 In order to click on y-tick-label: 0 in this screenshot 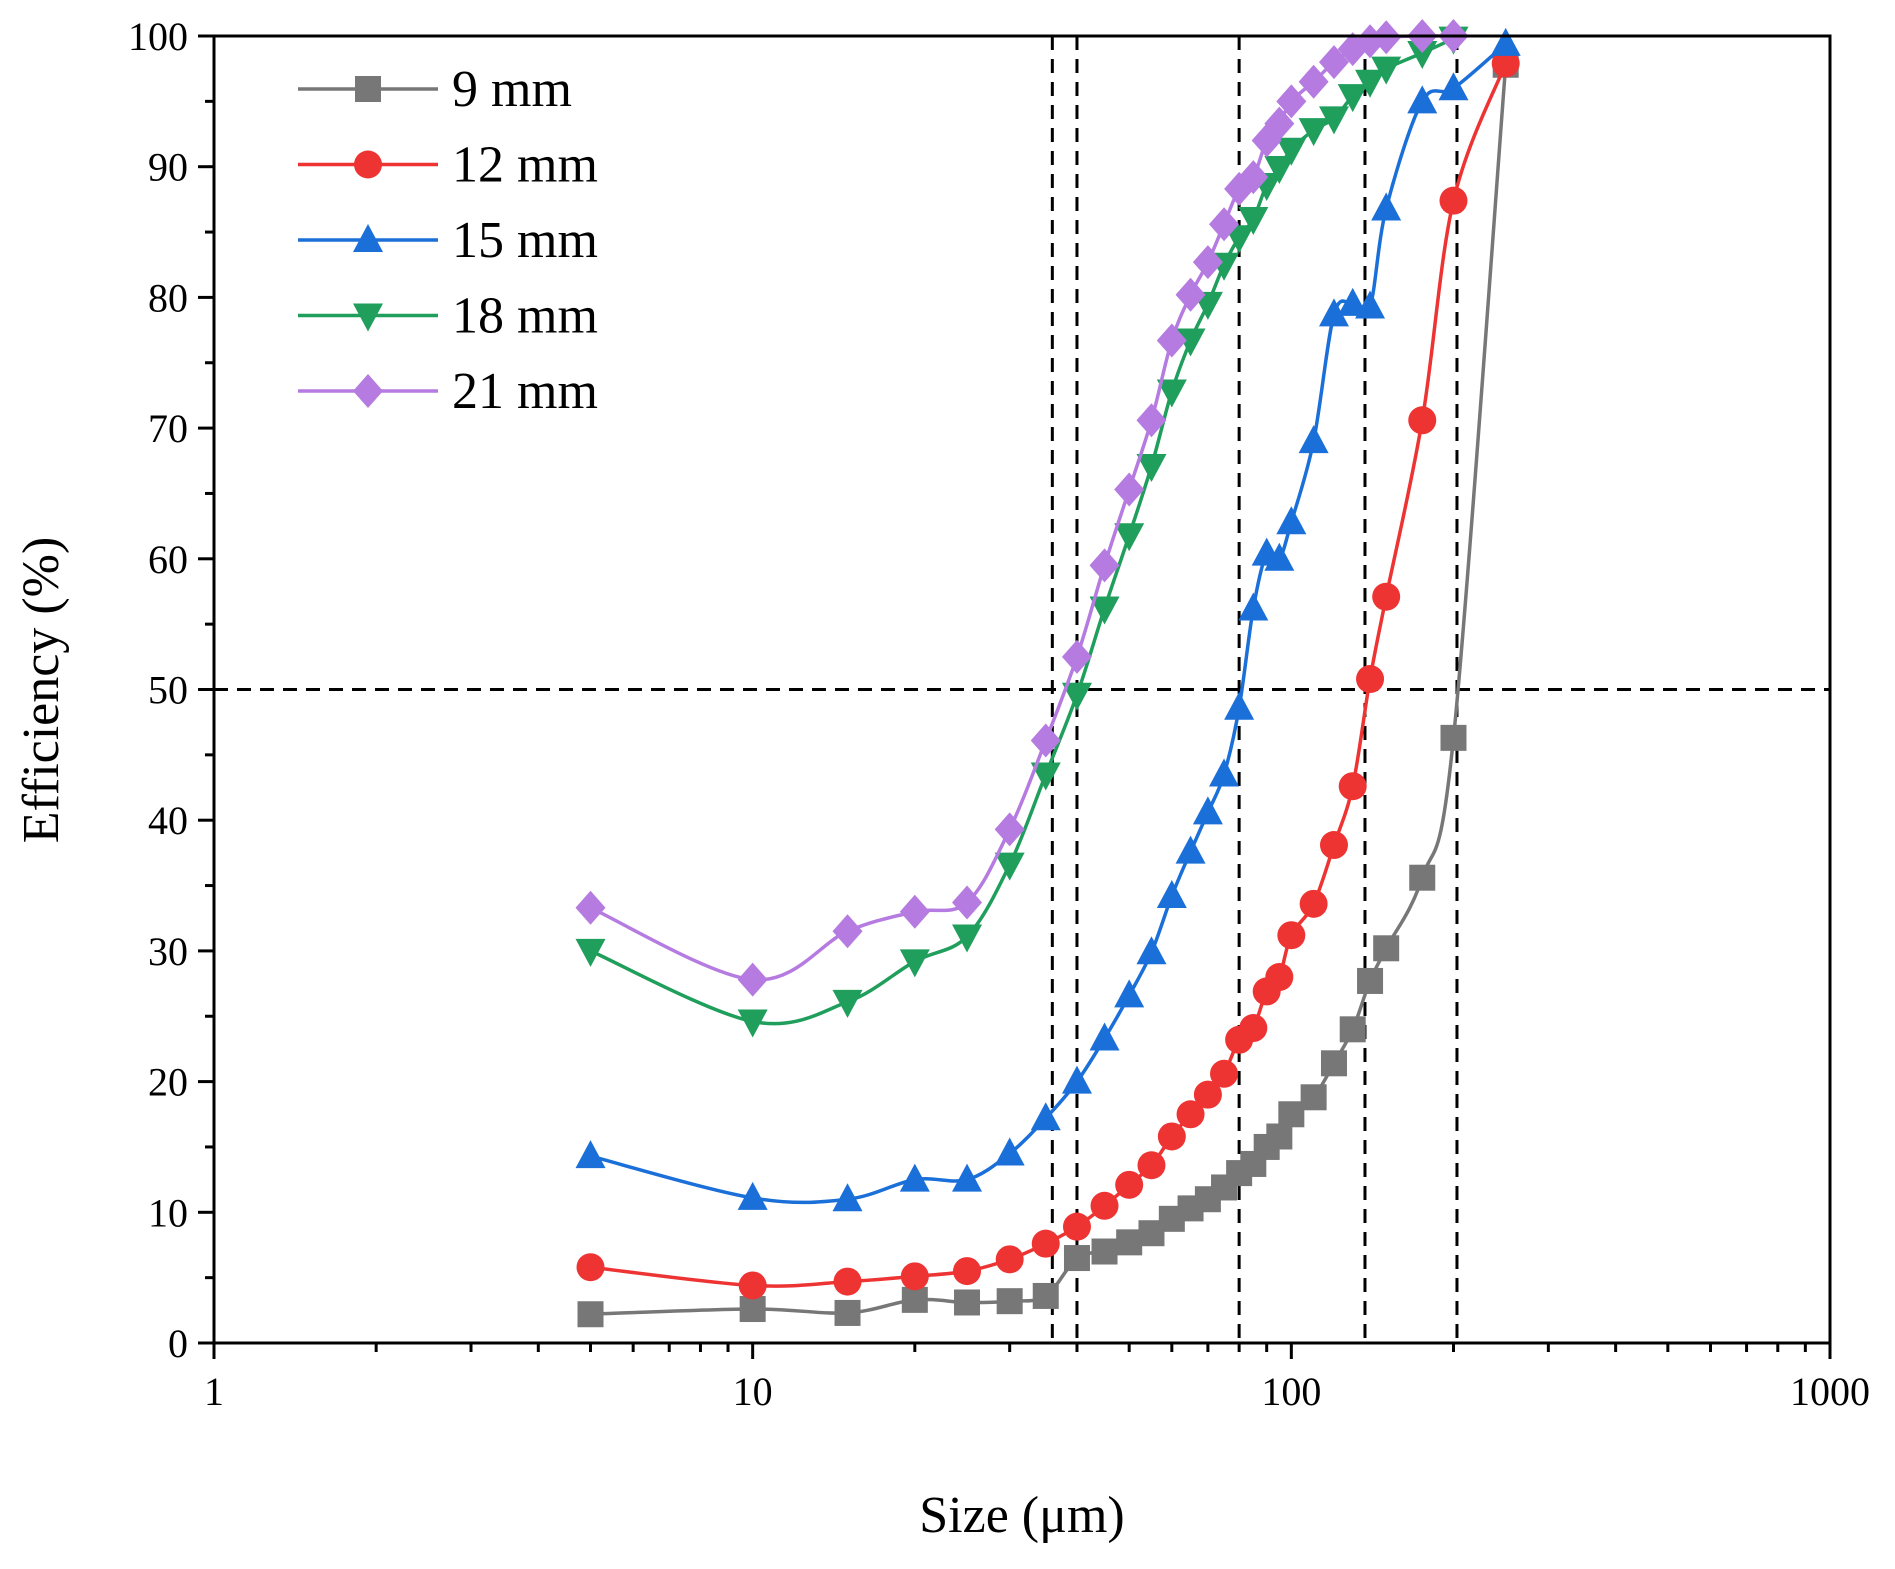, I will do `click(178, 1343)`.